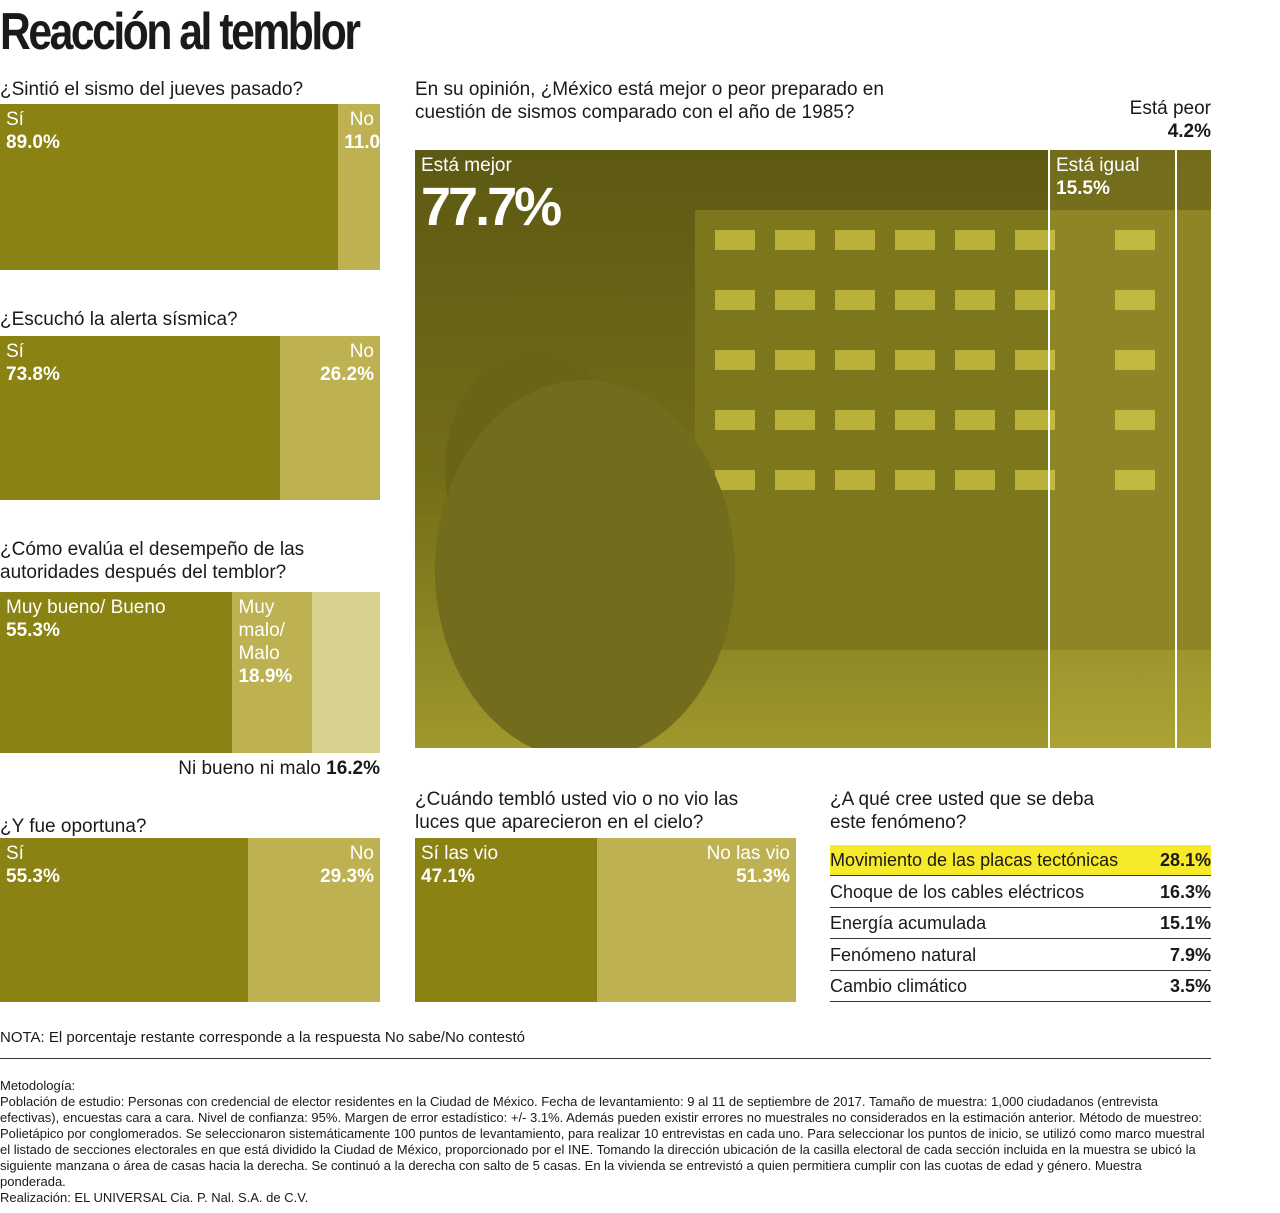  Describe the element at coordinates (1113, 177) in the screenshot. I see `segment-label: Está igual 15.5%` at that location.